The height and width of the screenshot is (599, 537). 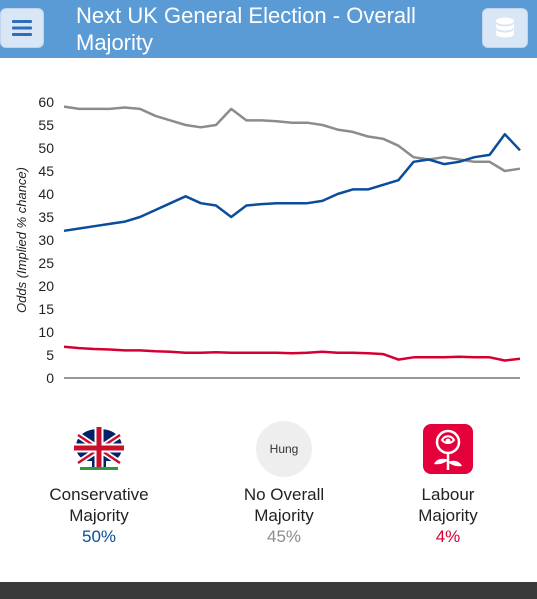 I want to click on card-percent: 50%, so click(x=99, y=536).